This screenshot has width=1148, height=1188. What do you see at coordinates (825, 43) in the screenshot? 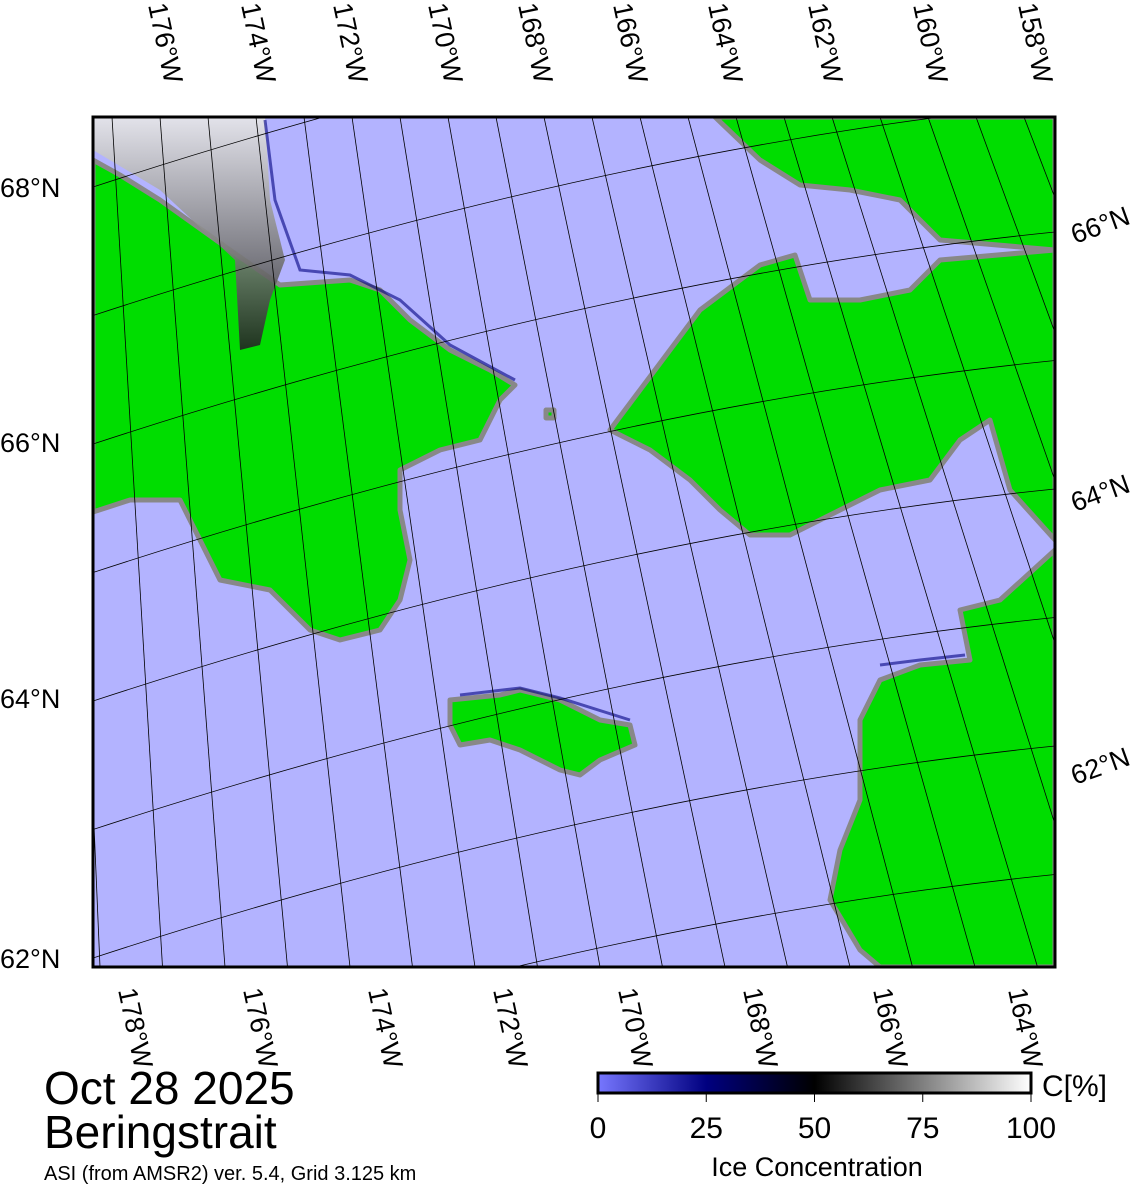
I see `top-lon-label: 162°W` at bounding box center [825, 43].